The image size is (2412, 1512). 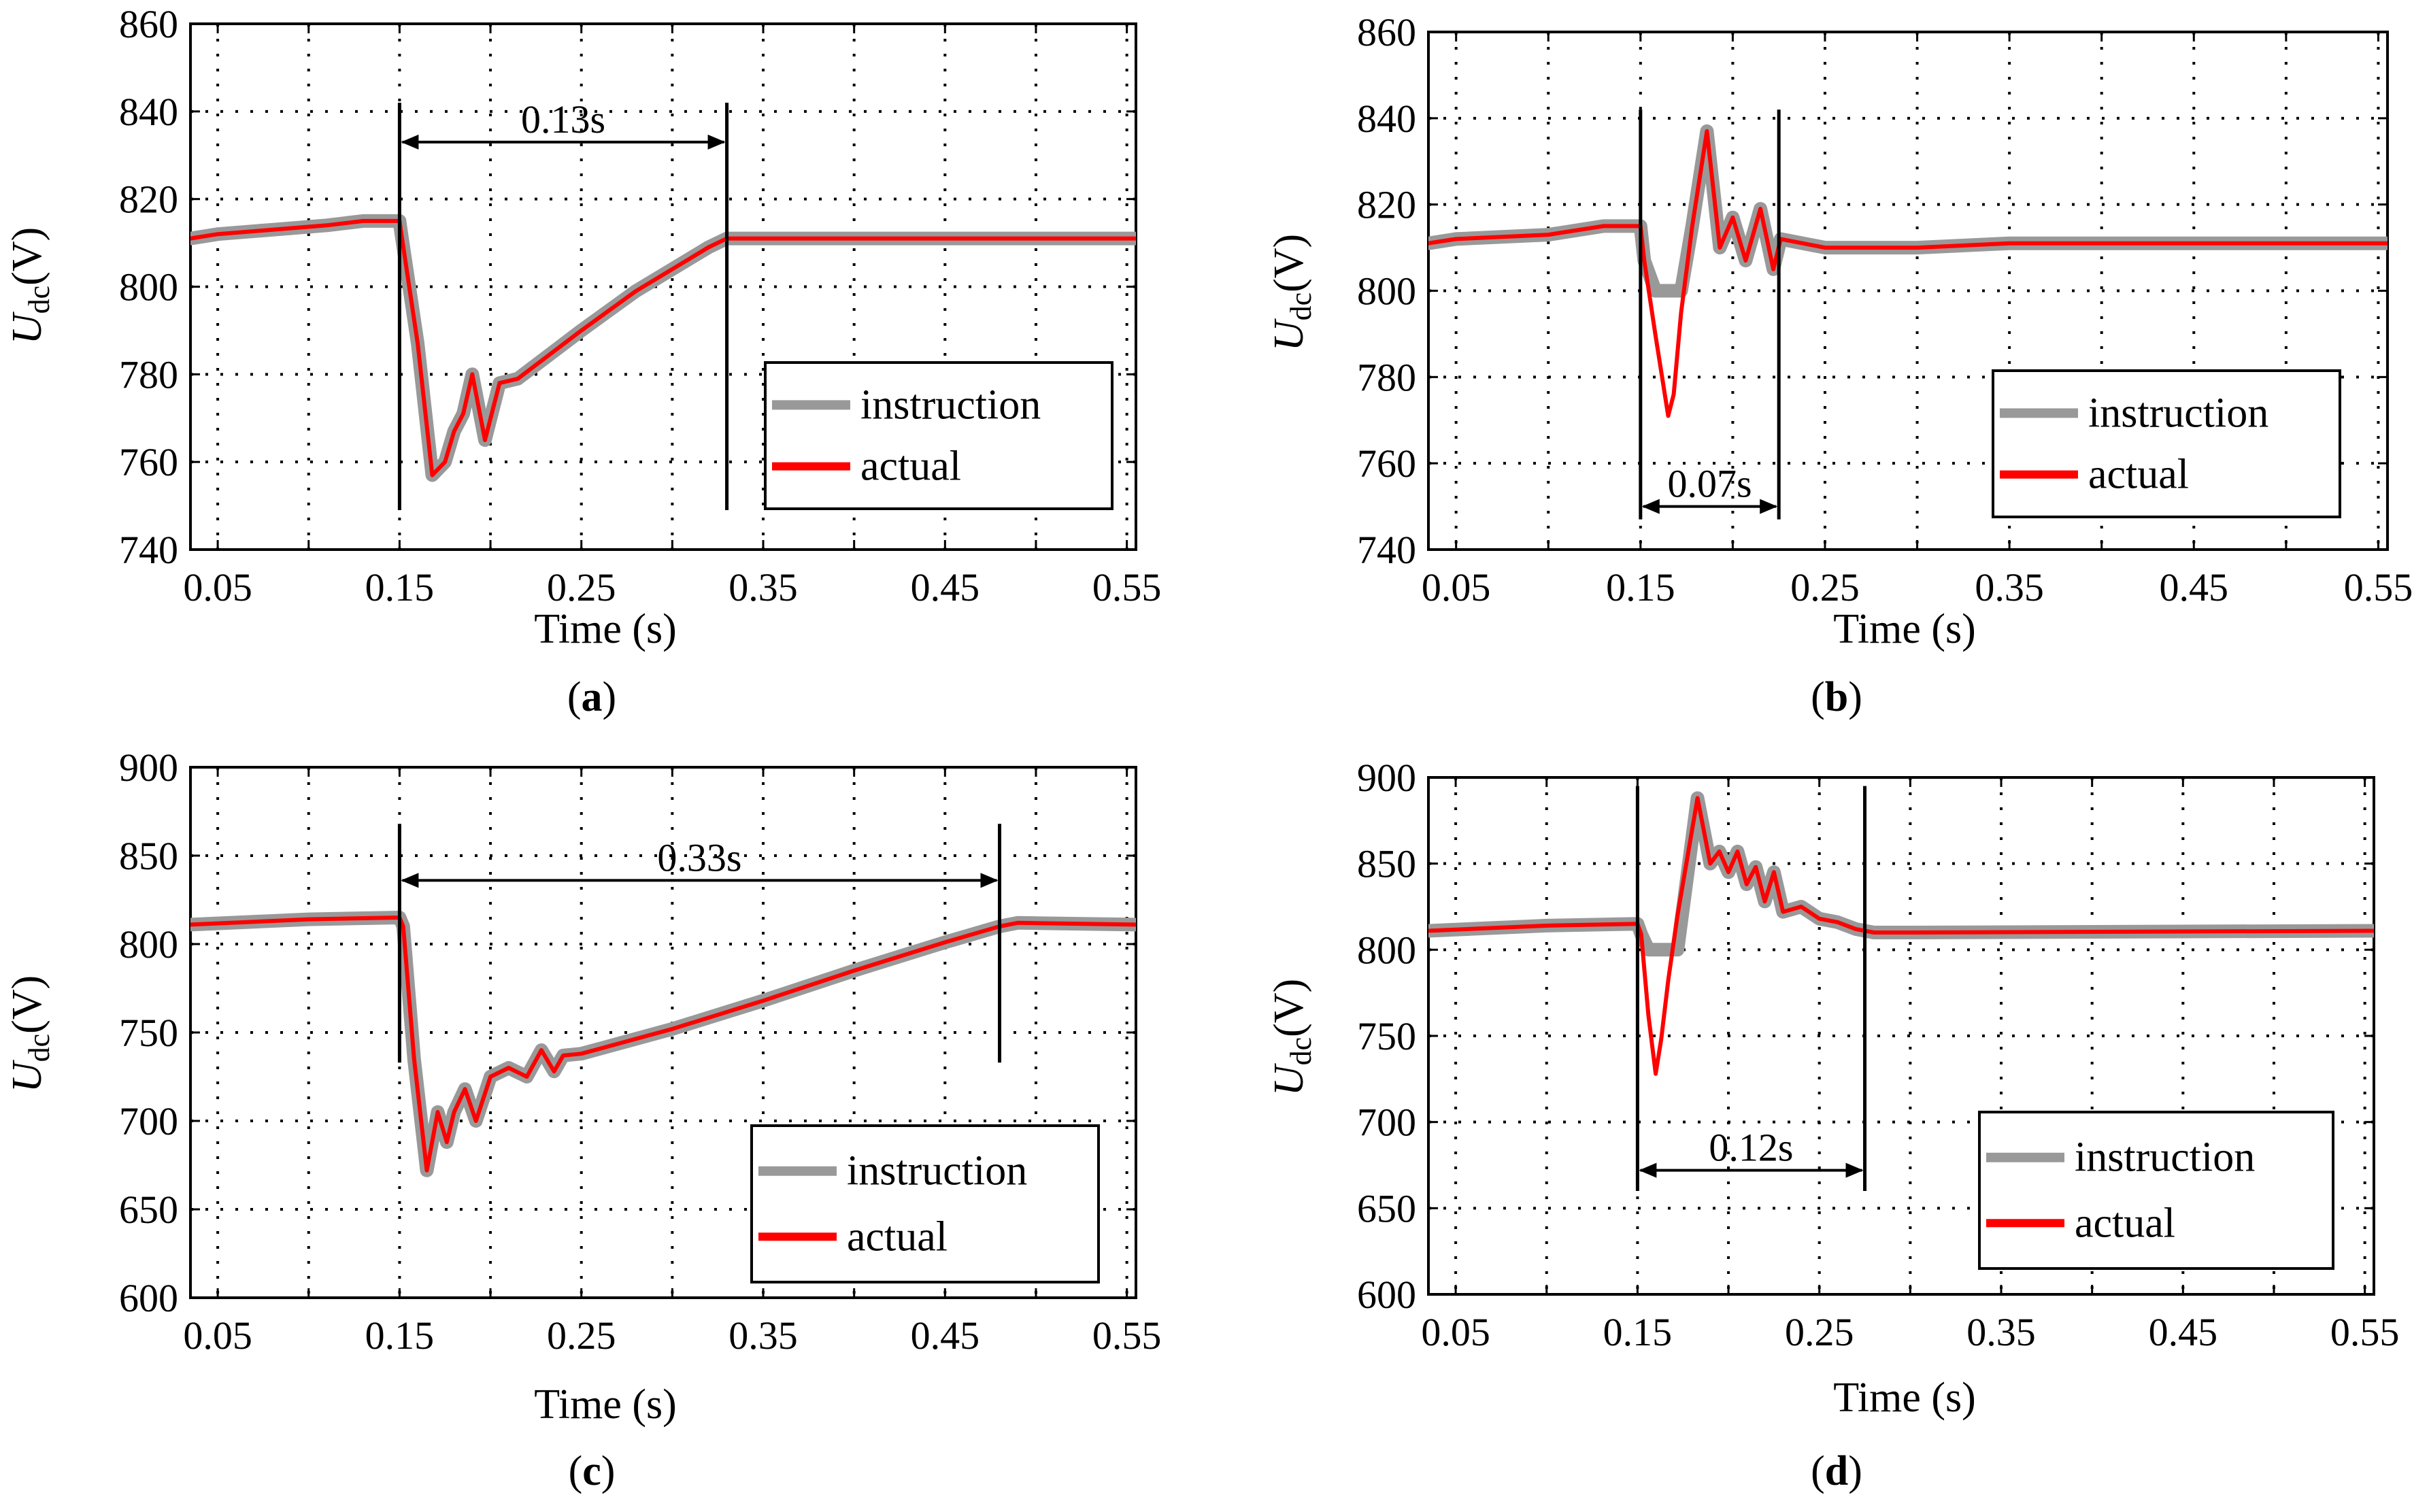 I want to click on x-axis-title: Time (s), so click(x=1904, y=1398).